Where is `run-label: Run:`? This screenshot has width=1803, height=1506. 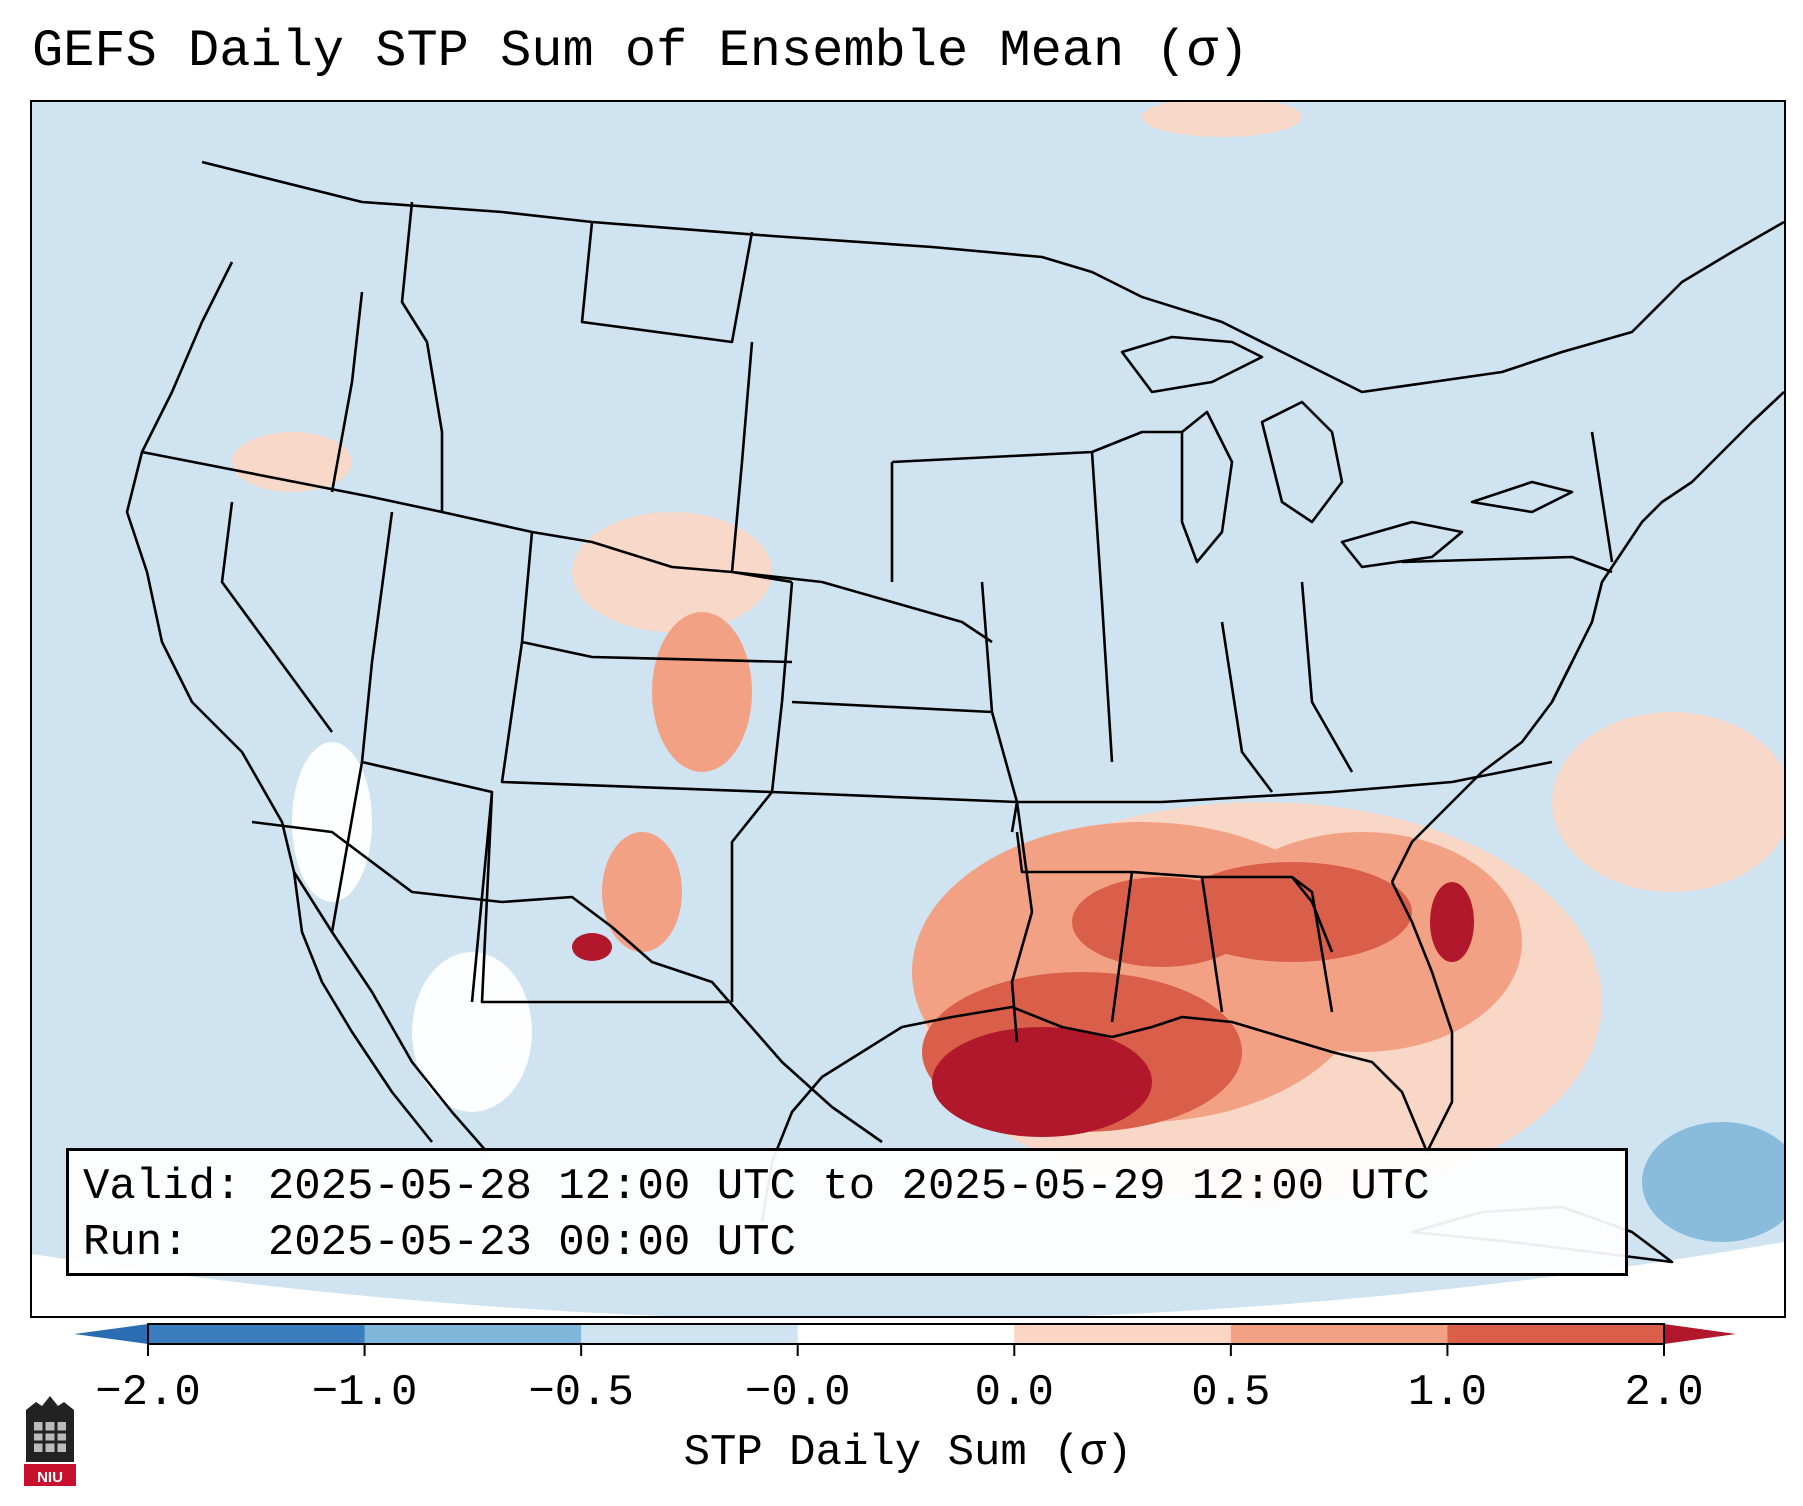
run-label: Run: is located at coordinates (136, 1243).